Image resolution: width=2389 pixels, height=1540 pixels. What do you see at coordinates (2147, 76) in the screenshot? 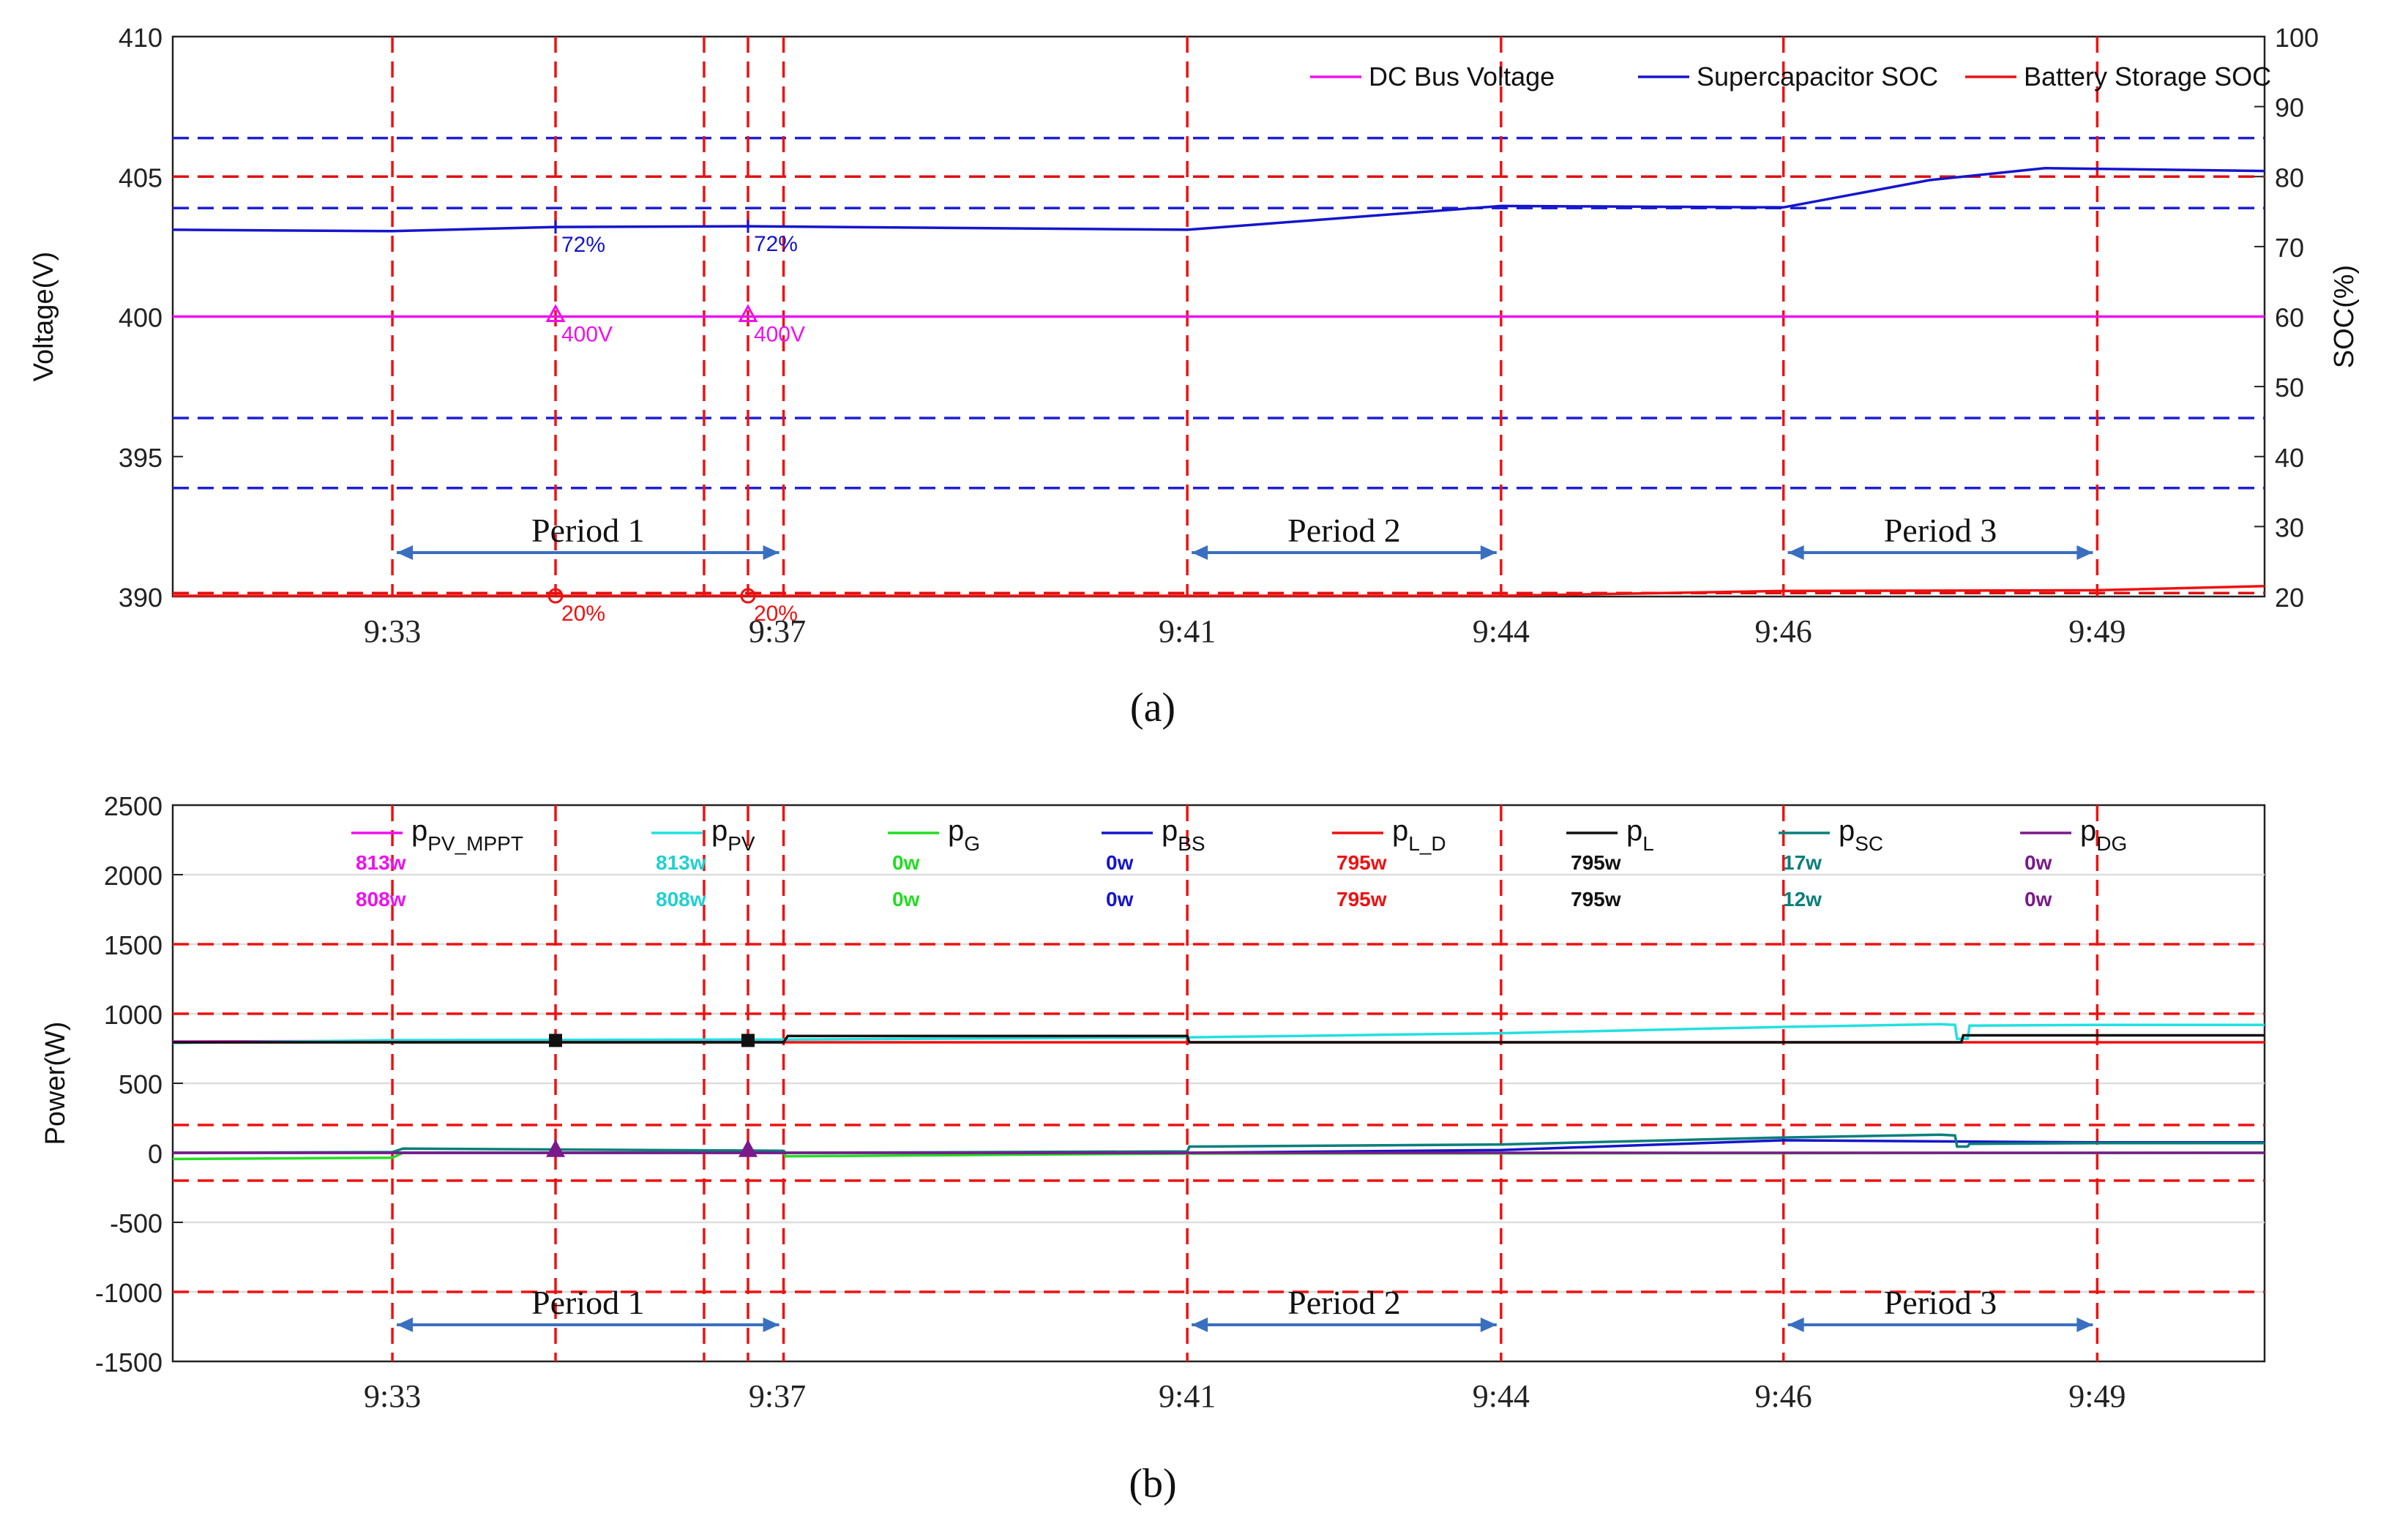
I see `legend-label: Battery Storage SOC` at bounding box center [2147, 76].